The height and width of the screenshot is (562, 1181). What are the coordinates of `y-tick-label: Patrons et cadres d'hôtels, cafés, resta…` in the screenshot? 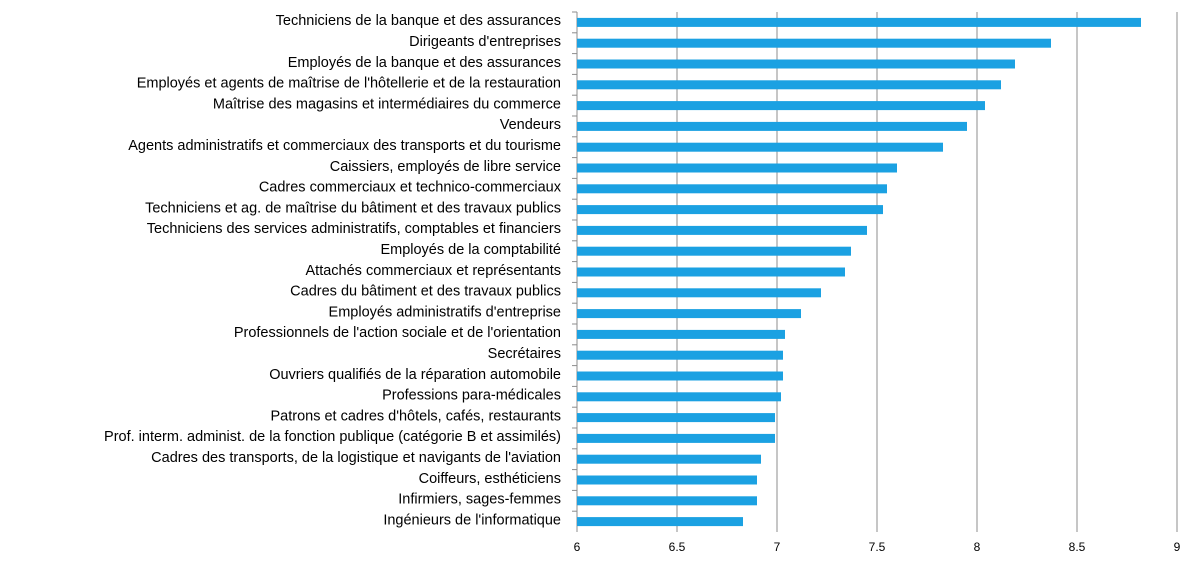 It's located at (415, 416).